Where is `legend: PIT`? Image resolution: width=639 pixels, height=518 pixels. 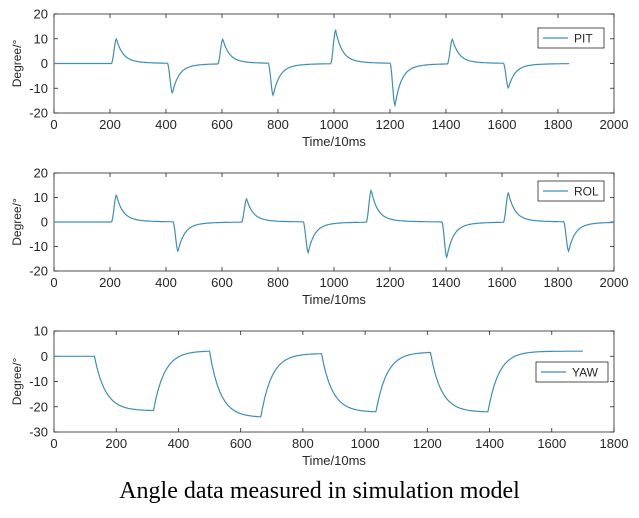
legend: PIT is located at coordinates (571, 38).